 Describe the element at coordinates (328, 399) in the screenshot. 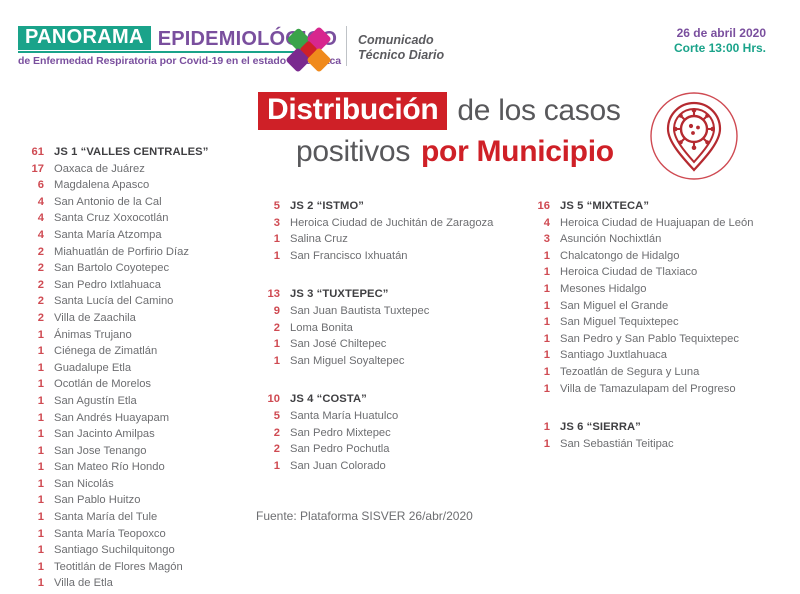

I see `jurisdiction-name: JS 4 “COSTA”` at that location.